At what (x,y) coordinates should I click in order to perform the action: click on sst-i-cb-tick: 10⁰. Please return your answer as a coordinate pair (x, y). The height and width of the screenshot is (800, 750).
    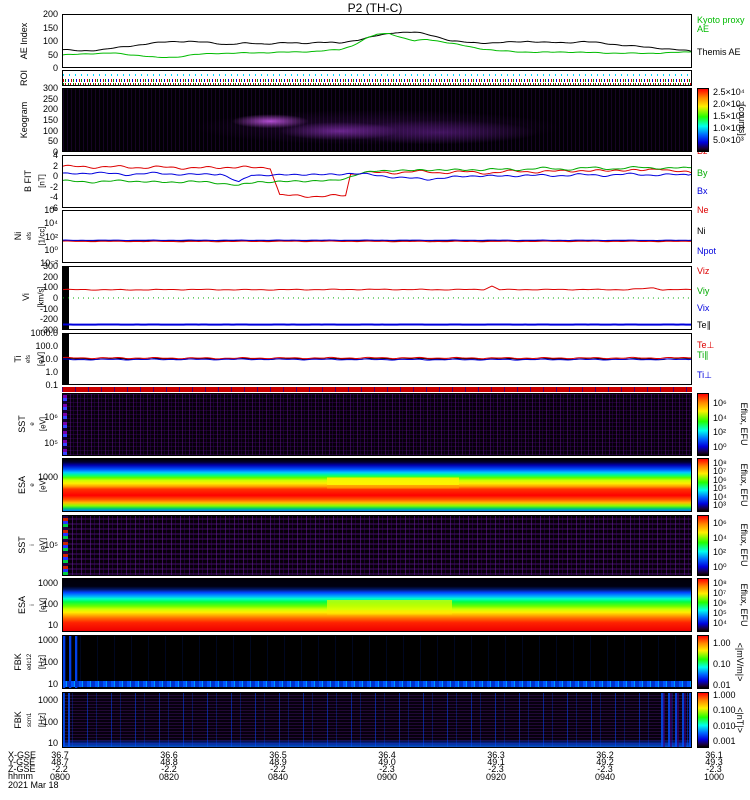
    Looking at the image, I should click on (720, 566).